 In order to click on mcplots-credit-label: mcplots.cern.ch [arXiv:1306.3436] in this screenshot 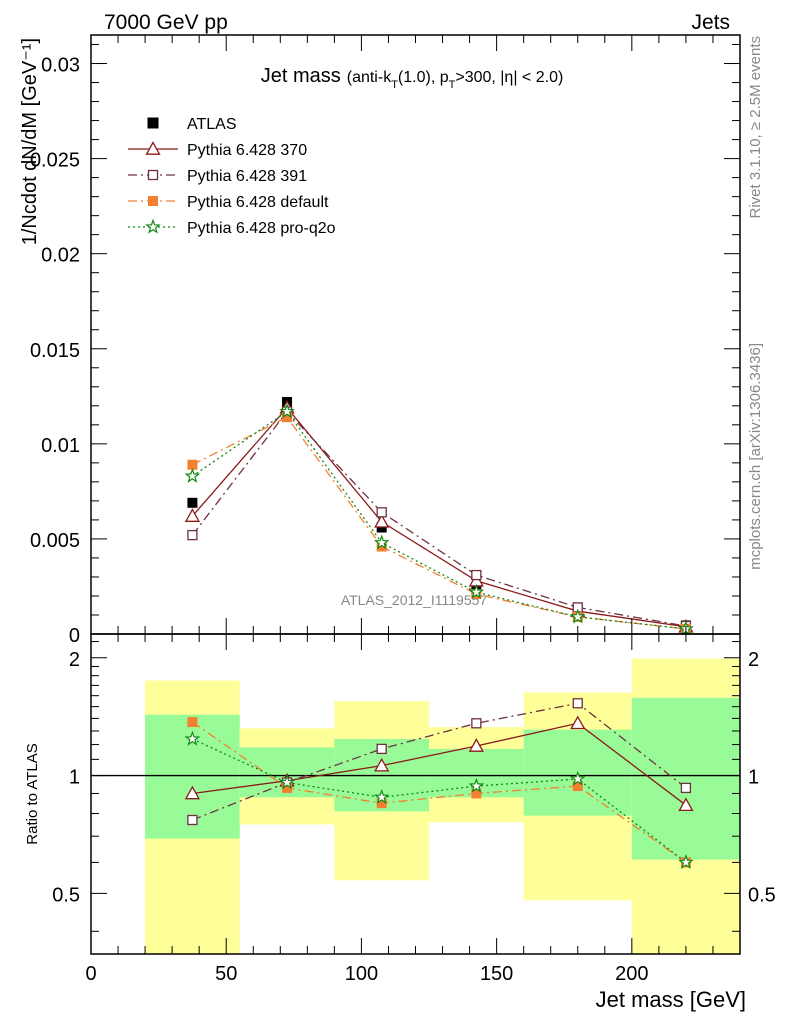, I will do `click(755, 456)`.